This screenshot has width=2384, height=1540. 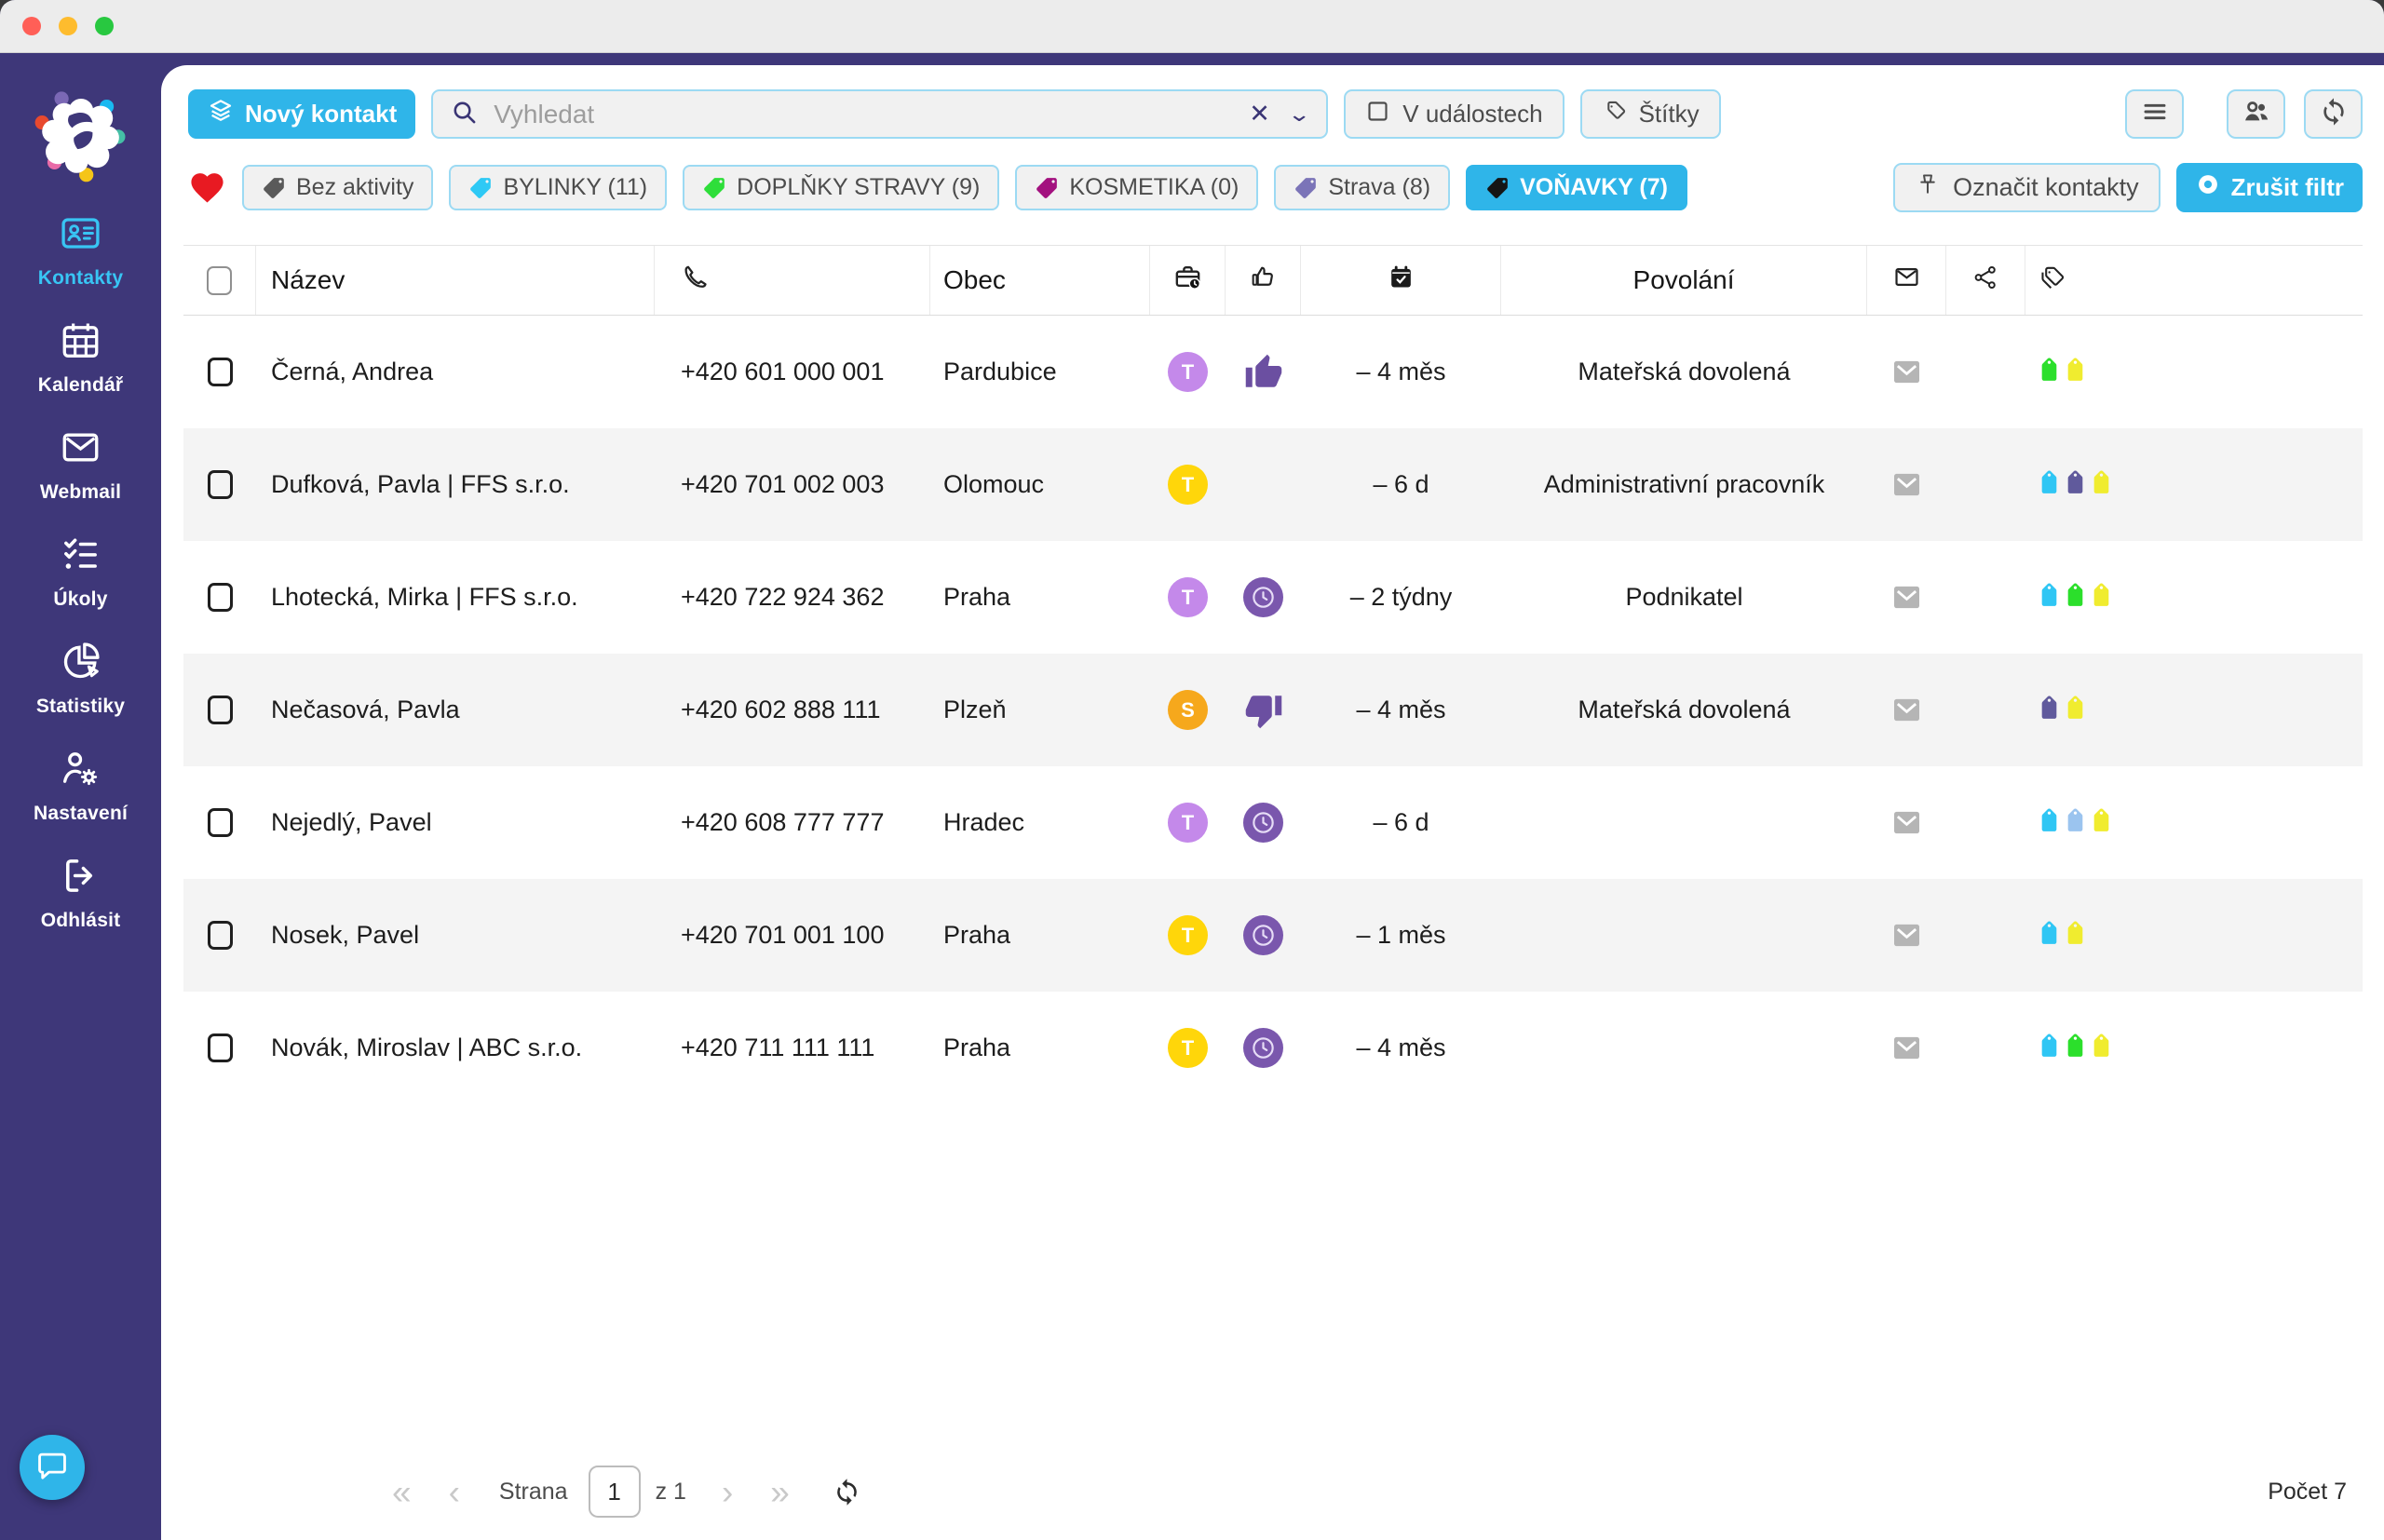 I want to click on mark-contacts-button: Označit kontakty, so click(x=2026, y=188).